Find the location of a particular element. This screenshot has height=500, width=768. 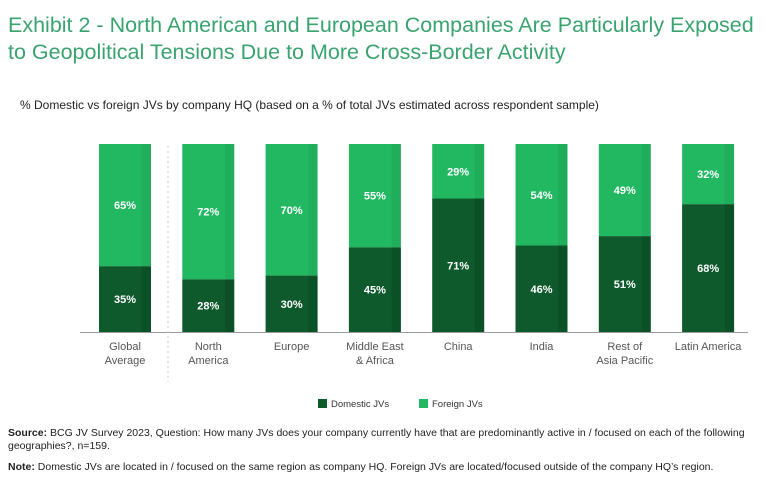

x-tick-label: Asia Pacific is located at coordinates (624, 361).